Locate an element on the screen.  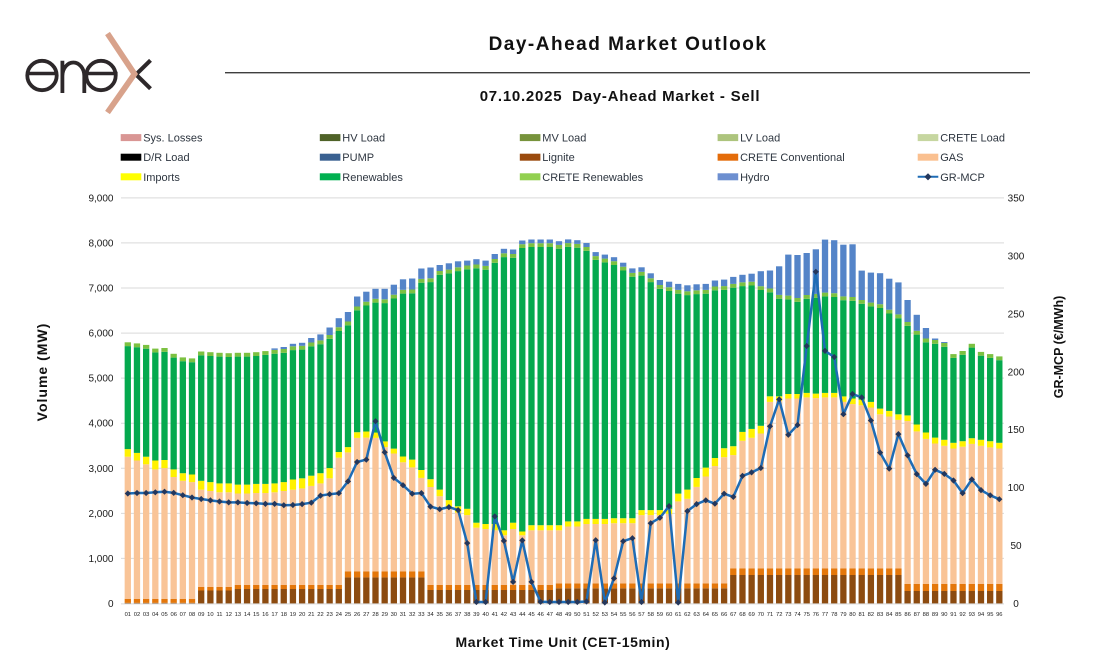
svg-text: 45 is located at coordinates (531, 615).